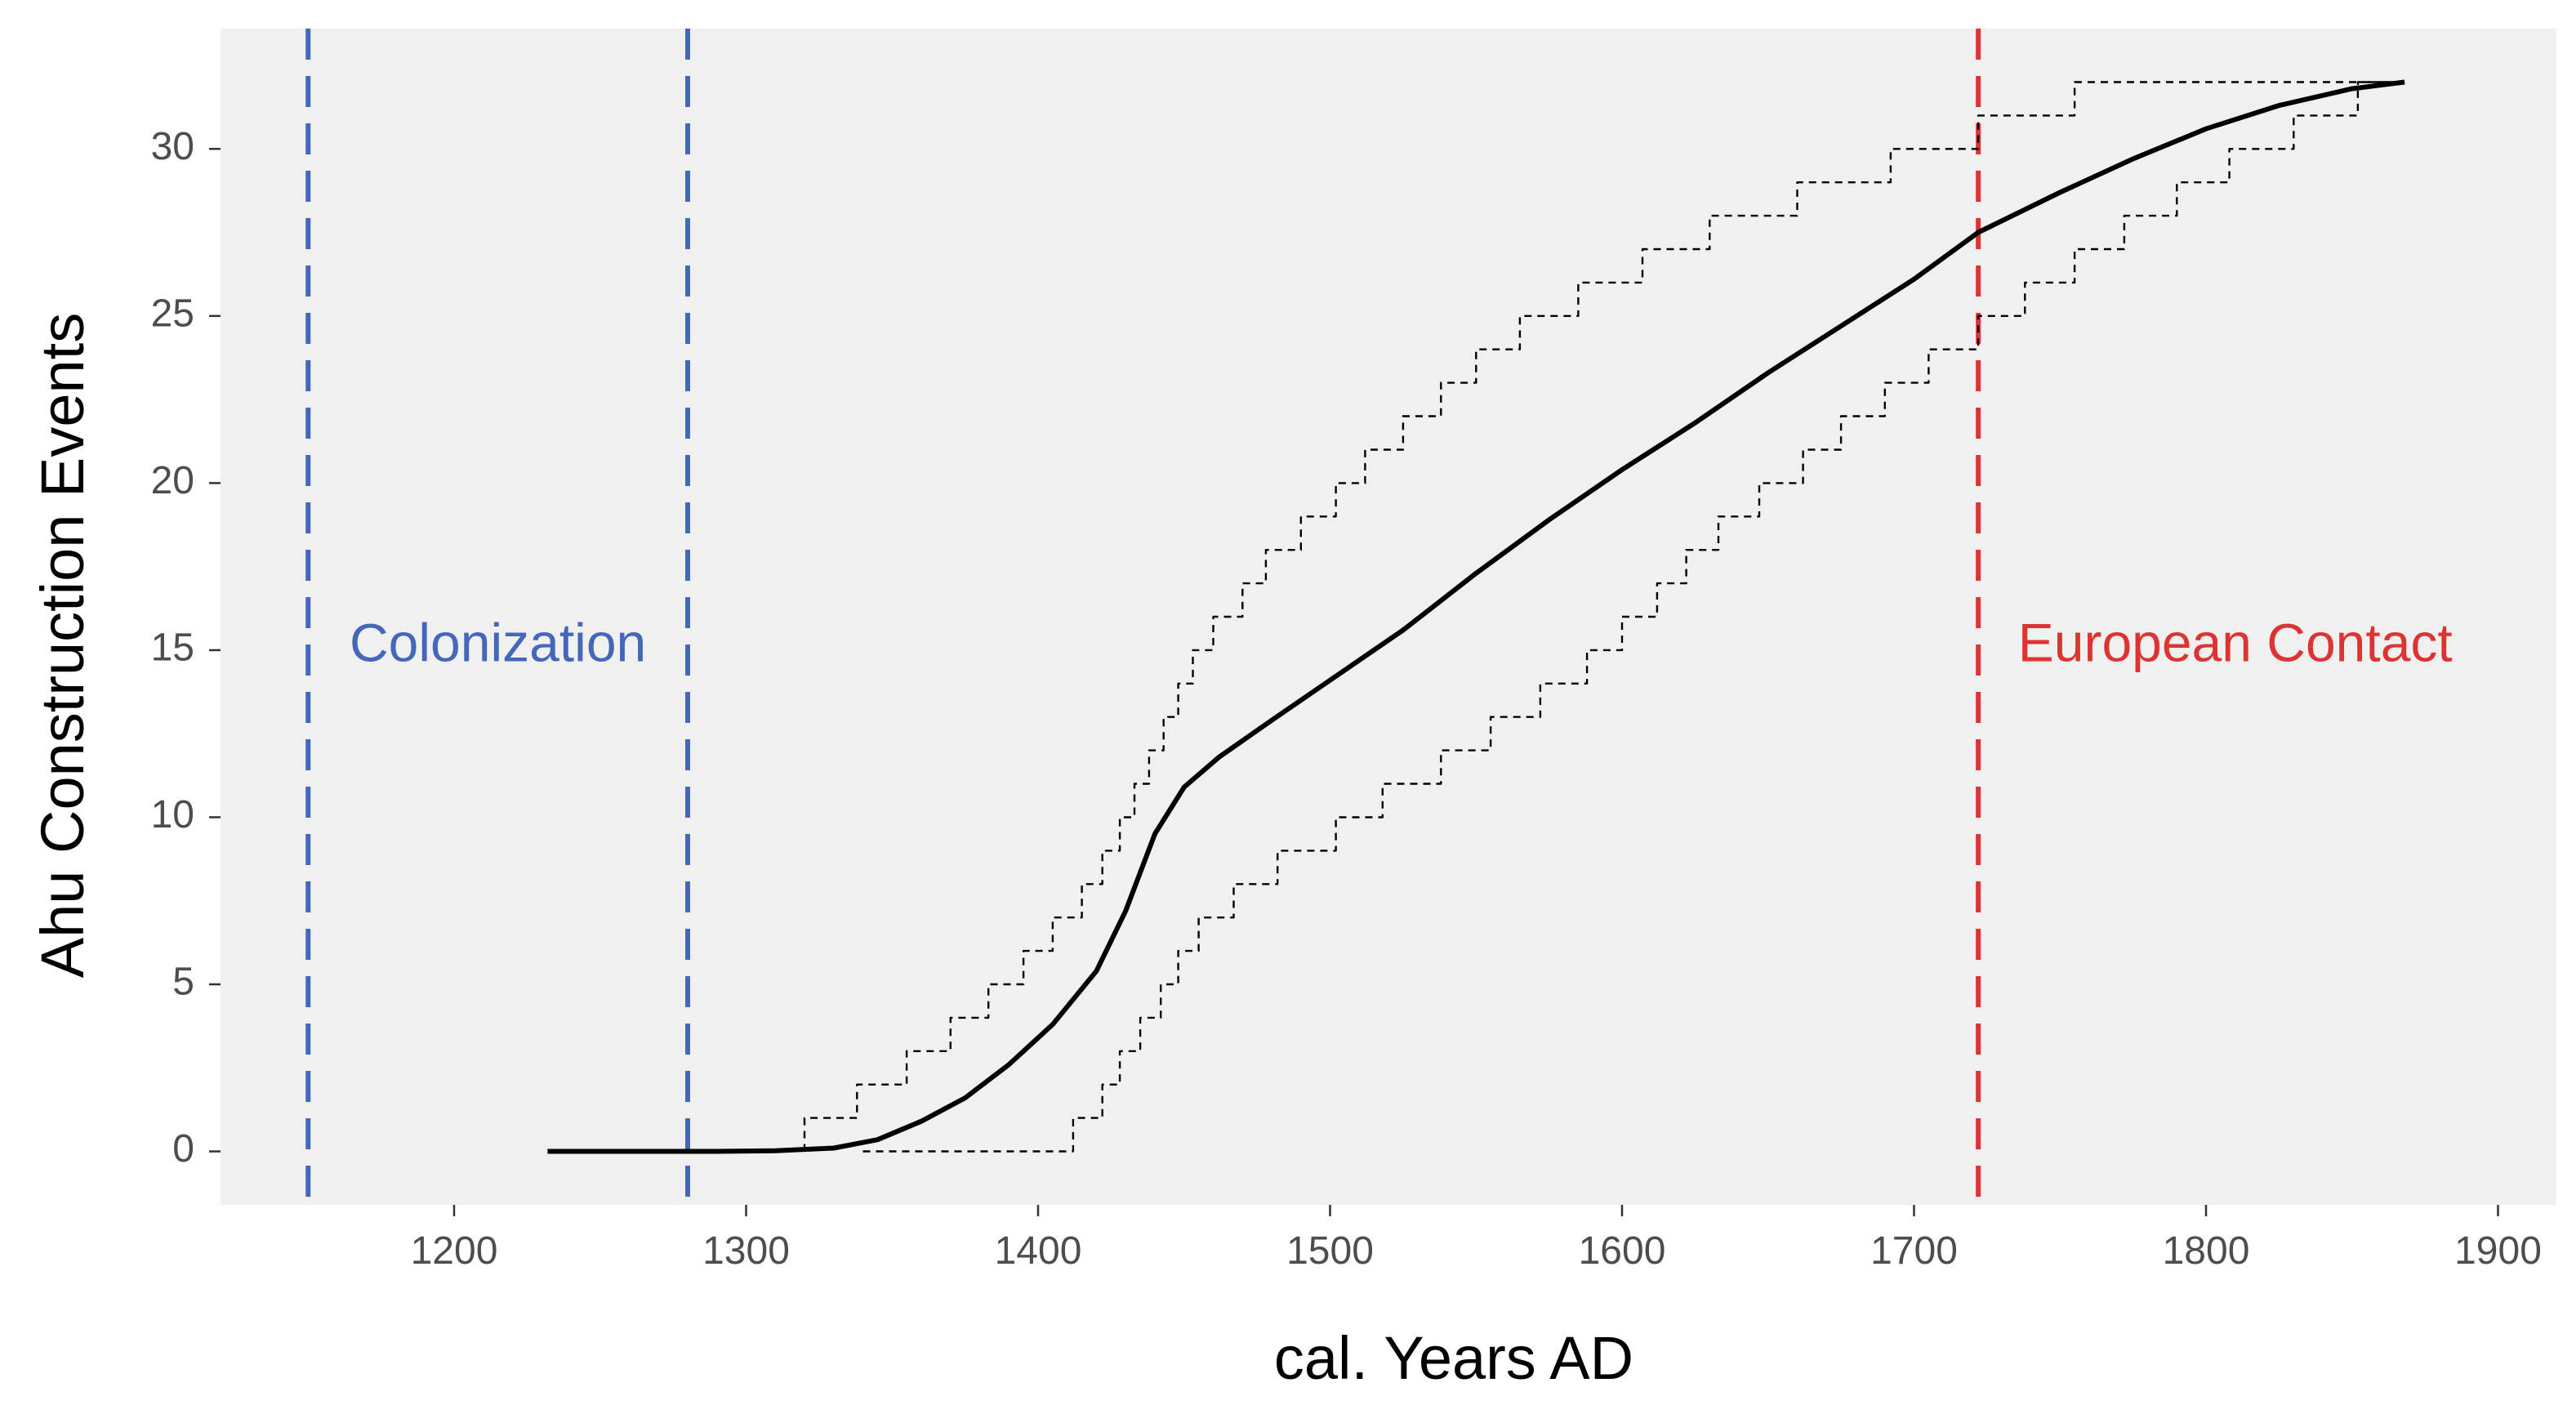 This screenshot has height=1405, width=2576. I want to click on x-tick-label: 1200, so click(454, 1251).